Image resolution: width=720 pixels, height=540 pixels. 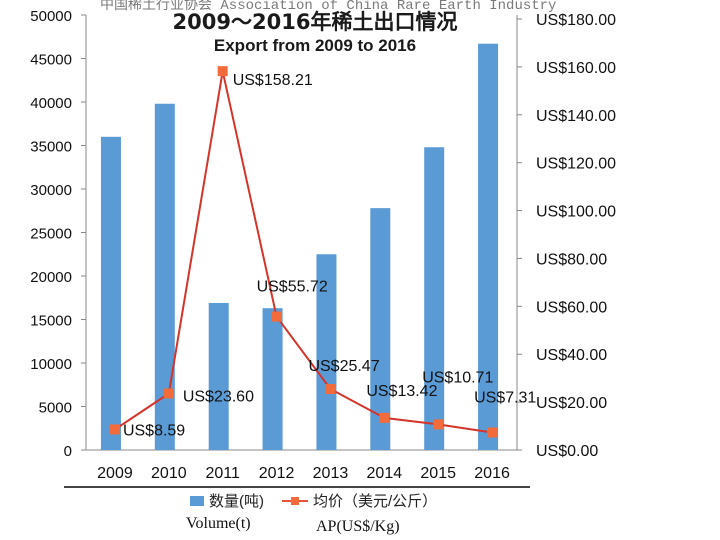 What do you see at coordinates (273, 80) in the screenshot?
I see `data-label-price: US$158.21` at bounding box center [273, 80].